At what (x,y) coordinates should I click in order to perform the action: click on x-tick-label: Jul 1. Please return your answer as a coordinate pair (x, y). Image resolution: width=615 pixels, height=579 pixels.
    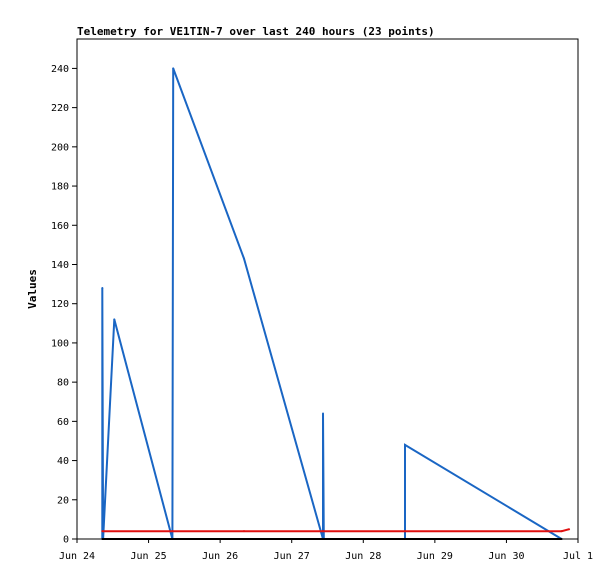
    Looking at the image, I should click on (578, 556).